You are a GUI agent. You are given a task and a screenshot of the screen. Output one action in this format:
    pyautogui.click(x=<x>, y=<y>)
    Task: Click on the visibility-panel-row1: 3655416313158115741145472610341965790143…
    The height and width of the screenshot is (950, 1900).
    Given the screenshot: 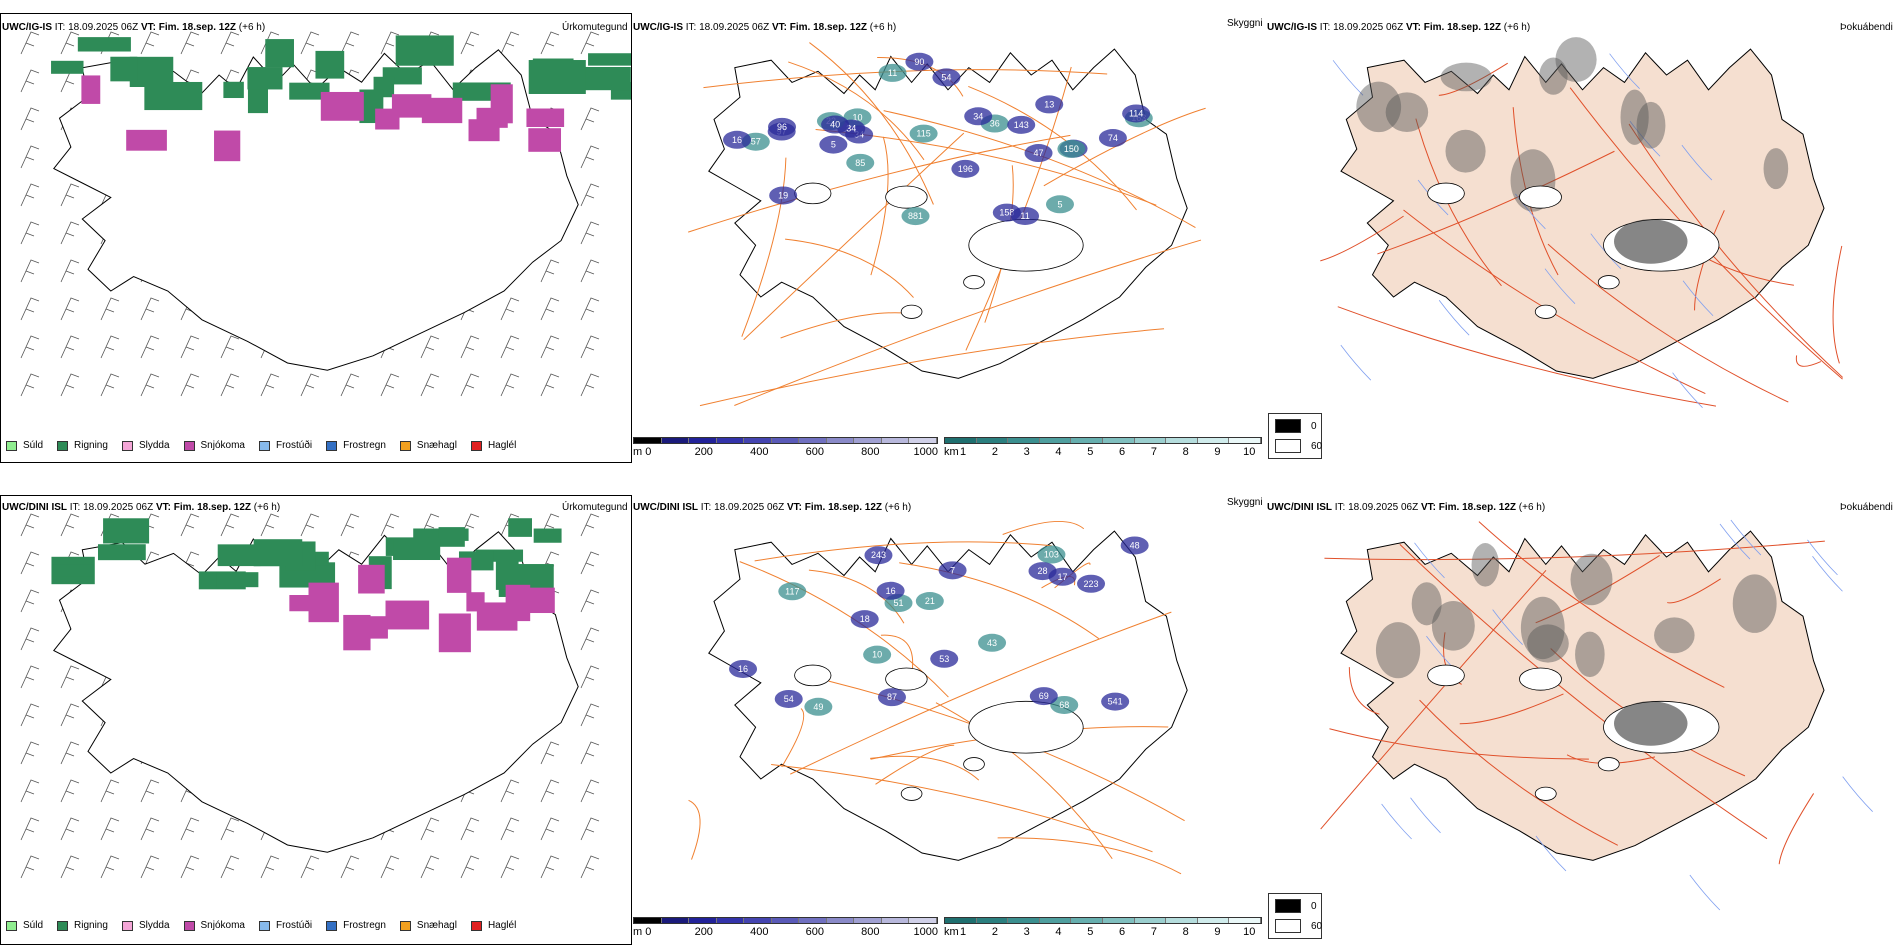 What is the action you would take?
    pyautogui.click(x=948, y=223)
    